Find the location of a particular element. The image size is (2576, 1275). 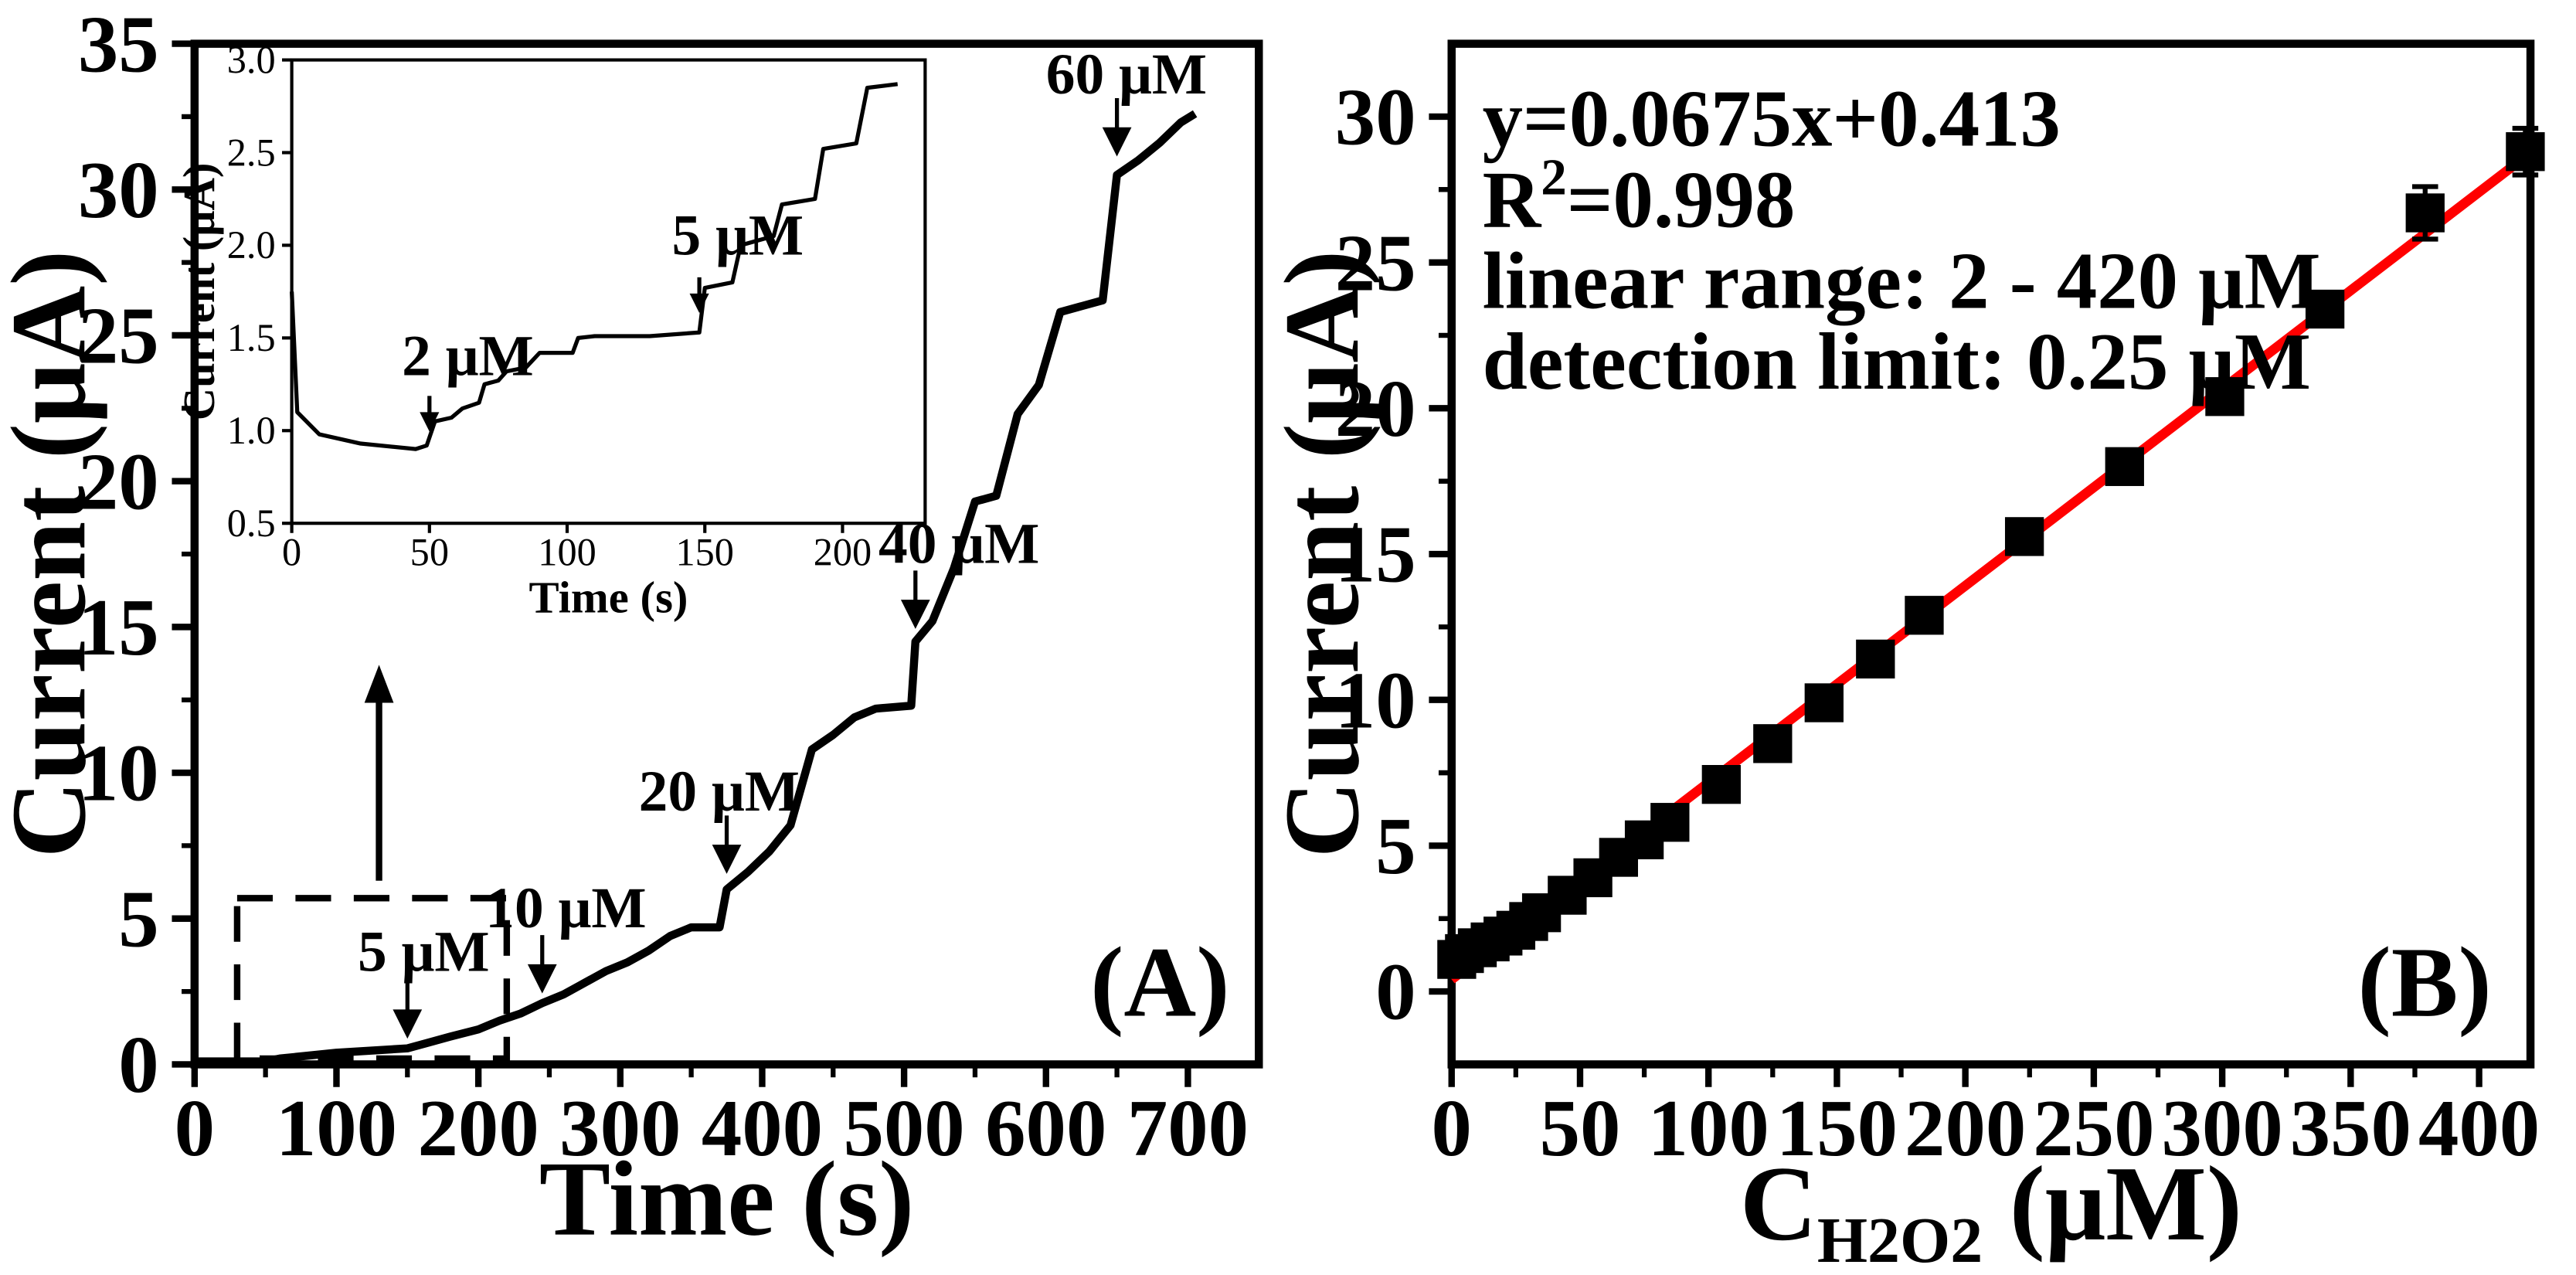

r-squared-sup: 2 is located at coordinates (1554, 177).